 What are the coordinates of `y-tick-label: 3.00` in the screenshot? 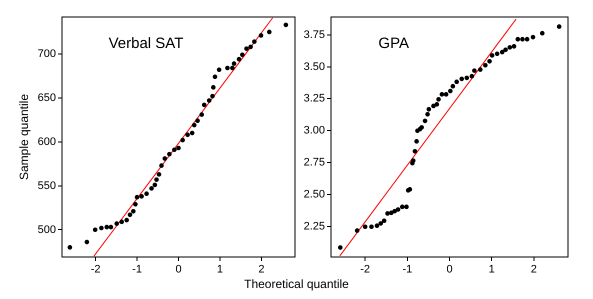 It's located at (314, 130).